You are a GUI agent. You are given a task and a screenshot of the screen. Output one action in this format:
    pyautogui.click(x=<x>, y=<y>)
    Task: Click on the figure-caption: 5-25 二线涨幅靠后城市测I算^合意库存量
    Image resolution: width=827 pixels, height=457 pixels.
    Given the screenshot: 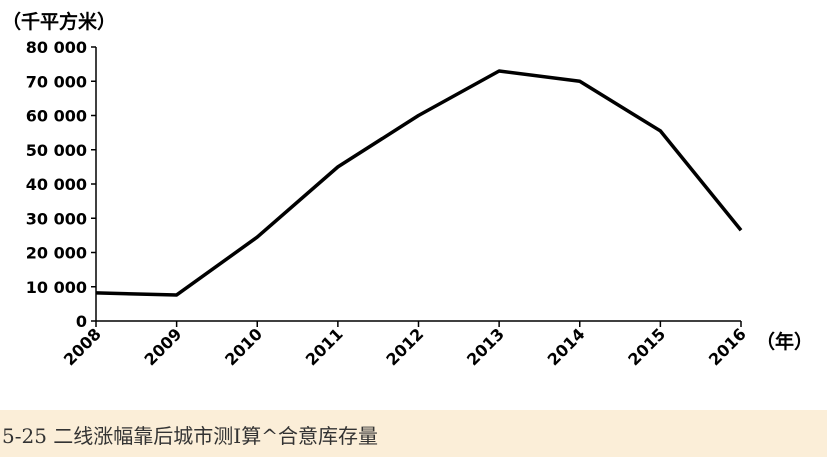 What is the action you would take?
    pyautogui.click(x=190, y=434)
    